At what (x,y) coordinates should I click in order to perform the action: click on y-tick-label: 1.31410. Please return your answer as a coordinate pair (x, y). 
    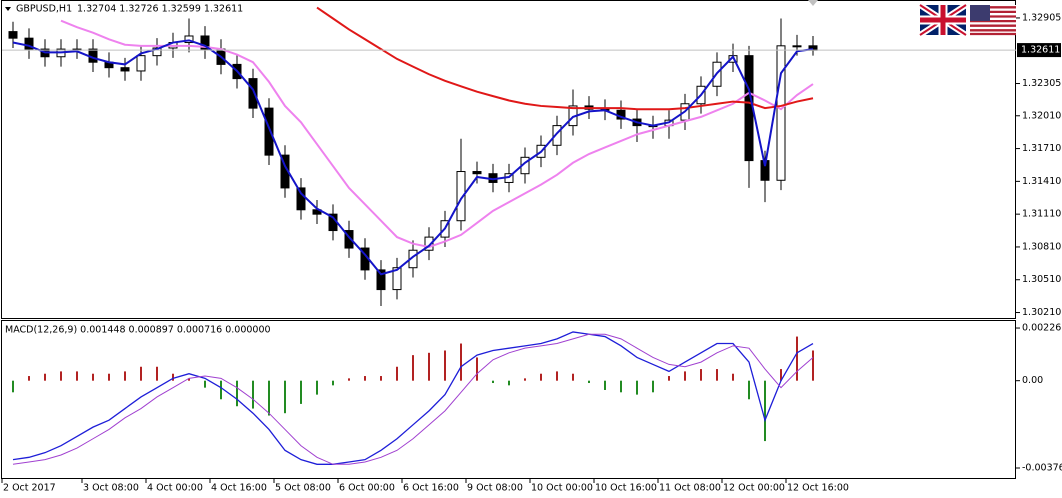
    Looking at the image, I should click on (1041, 181).